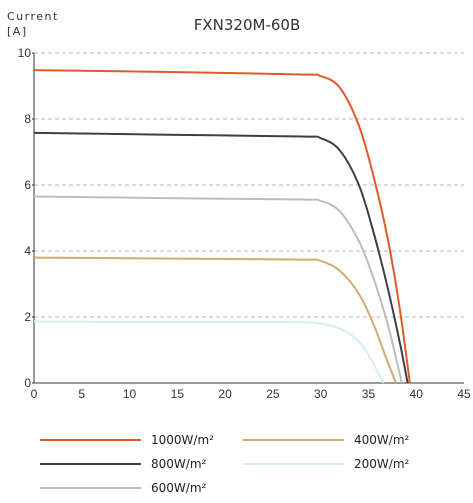 The height and width of the screenshot is (503, 473). Describe the element at coordinates (209, 352) in the screenshot. I see `series-line-200w-m` at that location.